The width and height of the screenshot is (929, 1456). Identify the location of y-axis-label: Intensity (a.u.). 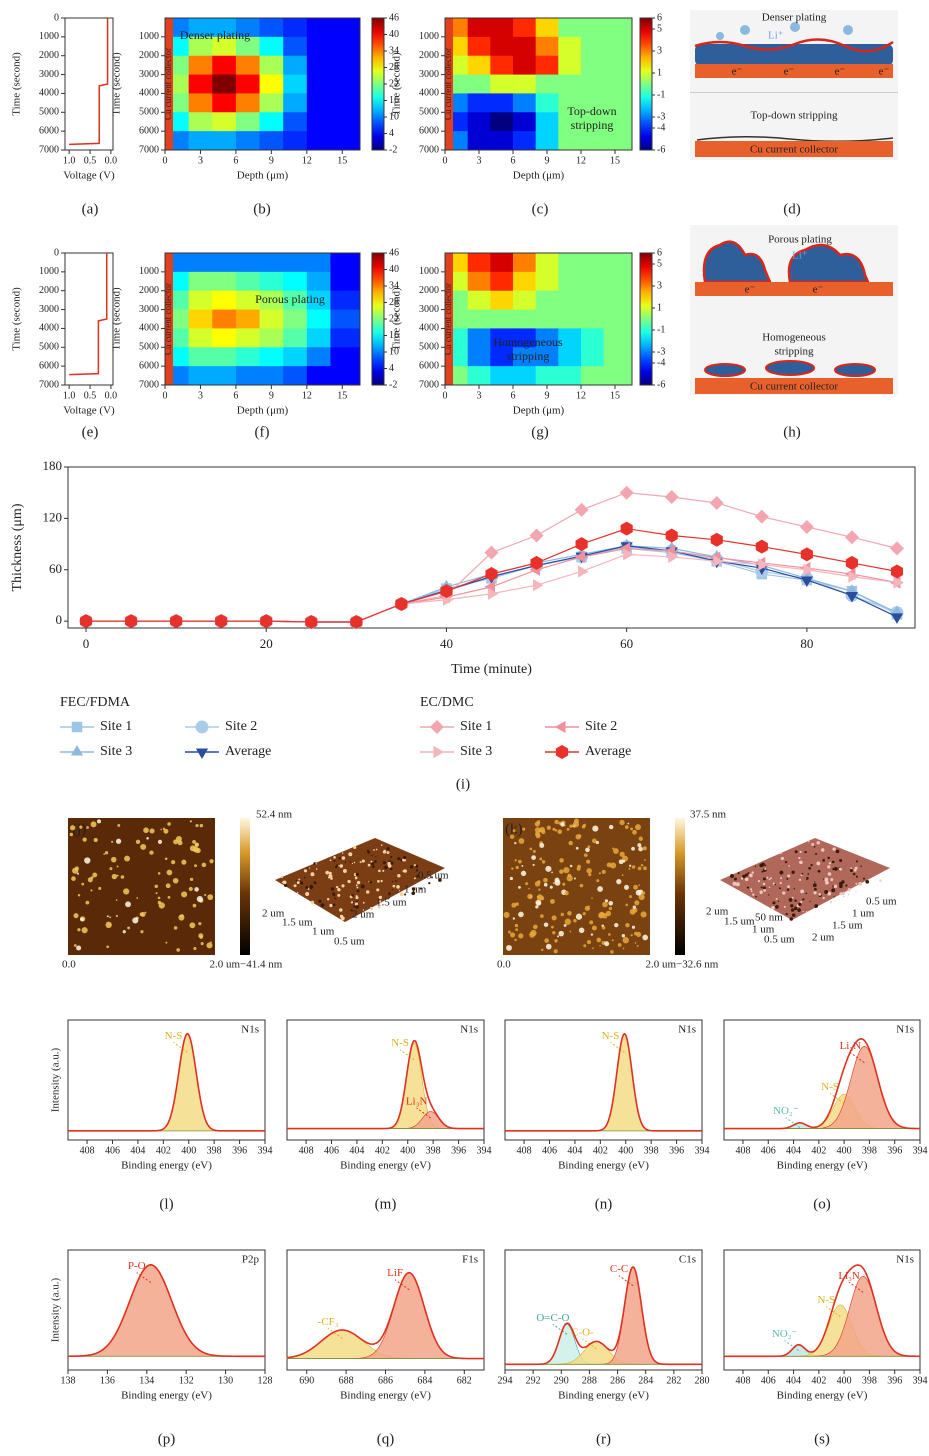
(56, 1309).